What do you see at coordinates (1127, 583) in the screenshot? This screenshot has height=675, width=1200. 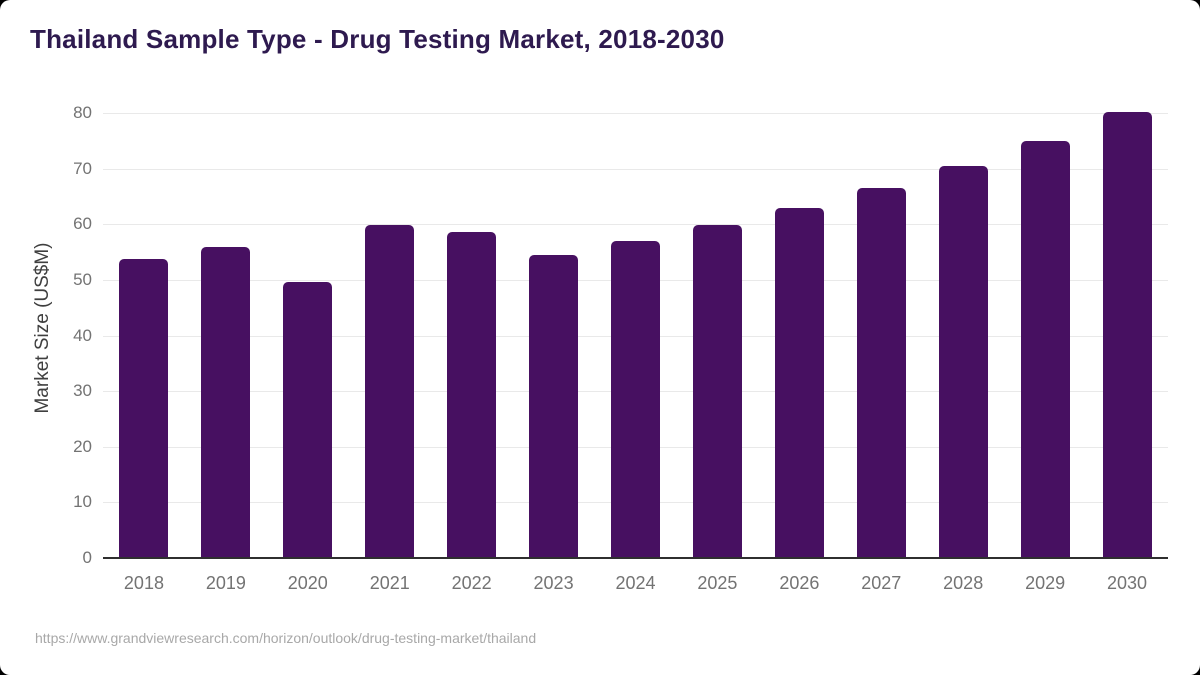 I see `x-tick-label-2030: 2030` at bounding box center [1127, 583].